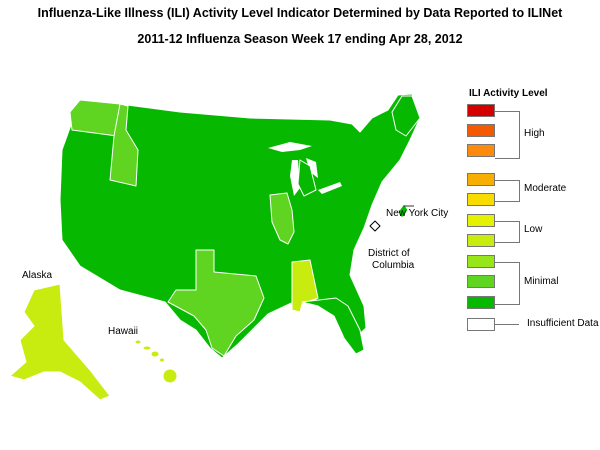 This screenshot has height=450, width=600. I want to click on state-illinois, so click(282, 218).